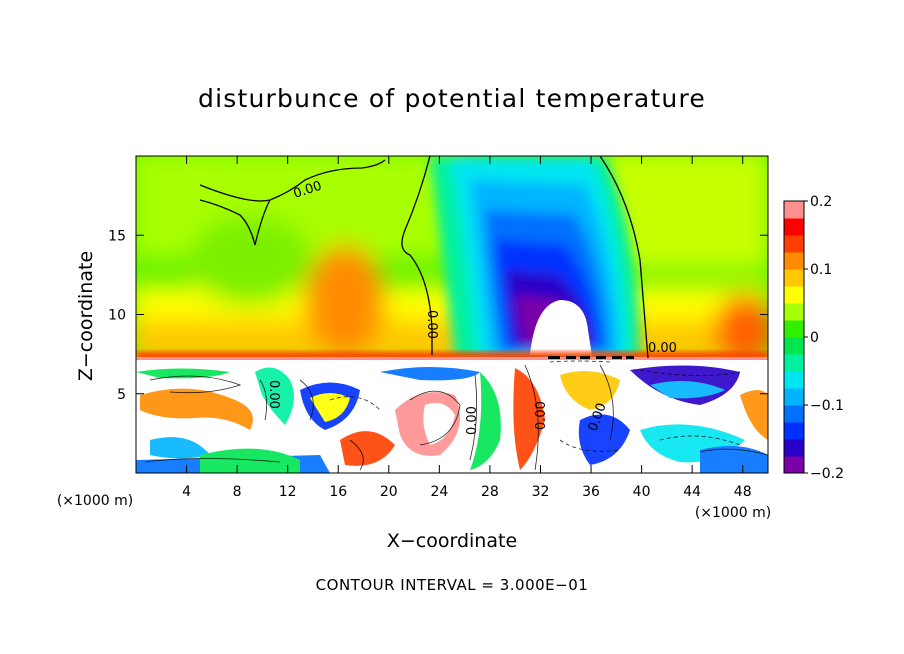 Image resolution: width=904 pixels, height=654 pixels. I want to click on x-tick-label: 44, so click(692, 492).